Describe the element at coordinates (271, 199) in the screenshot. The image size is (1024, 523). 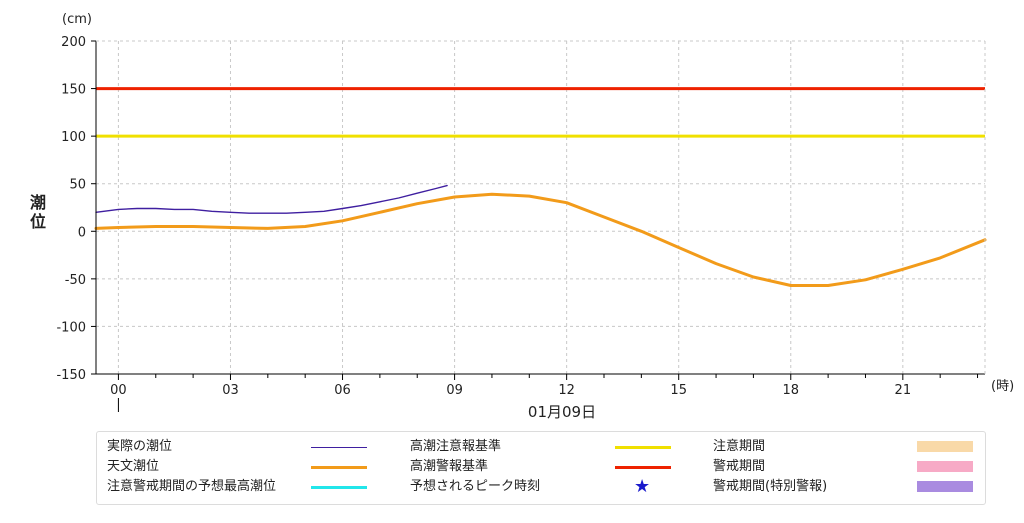
I see `series-line` at that location.